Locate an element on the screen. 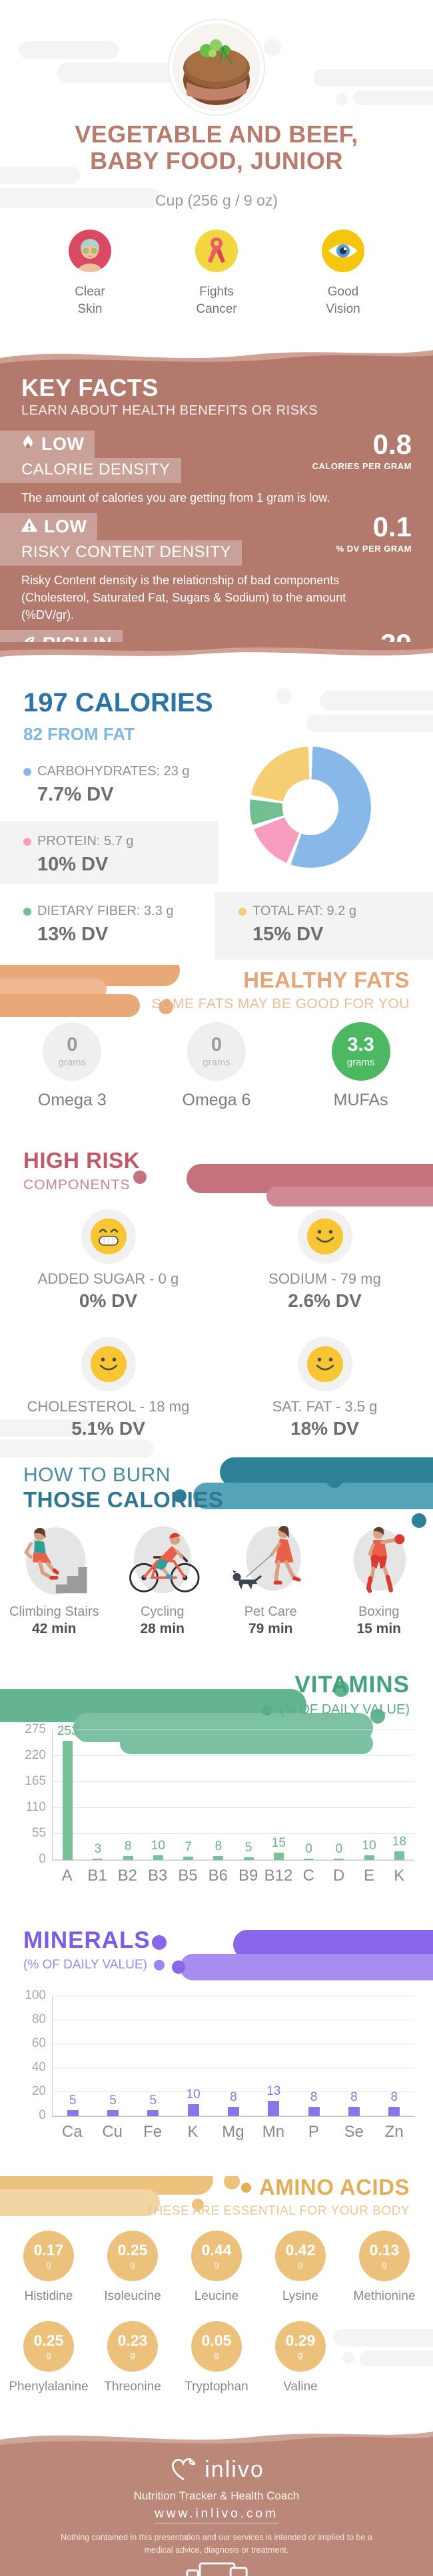 This screenshot has height=2576, width=433. category-label-Ca: Ca is located at coordinates (72, 2132).